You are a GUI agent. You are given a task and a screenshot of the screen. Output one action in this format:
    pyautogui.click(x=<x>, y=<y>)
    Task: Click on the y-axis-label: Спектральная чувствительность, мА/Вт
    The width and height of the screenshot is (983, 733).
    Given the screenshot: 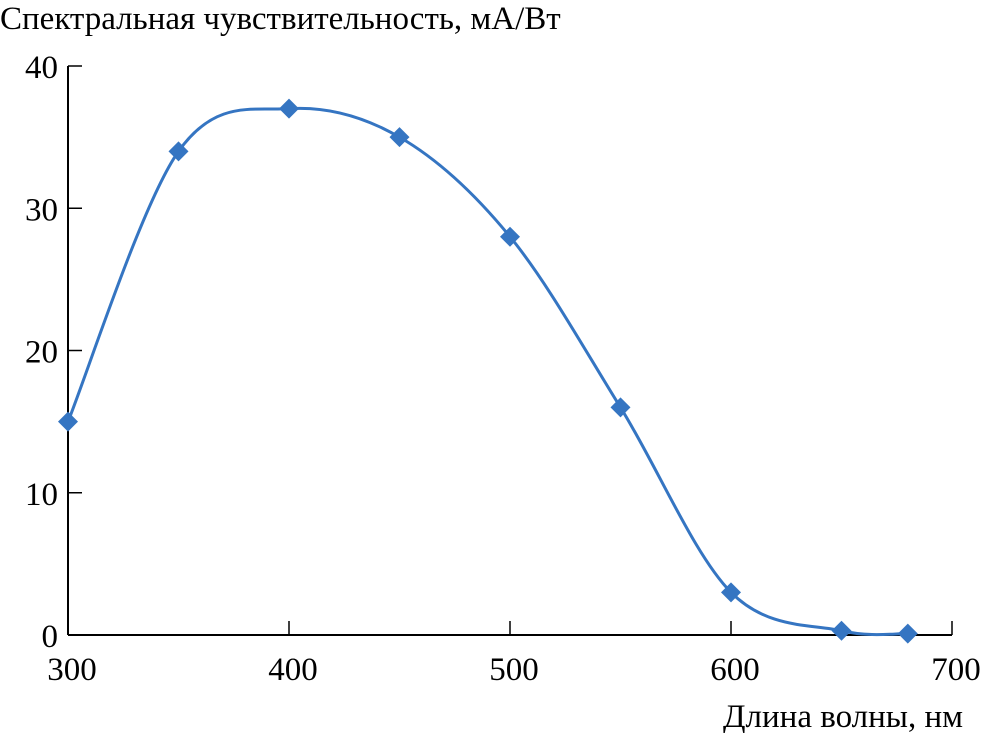 What is the action you would take?
    pyautogui.click(x=280, y=19)
    